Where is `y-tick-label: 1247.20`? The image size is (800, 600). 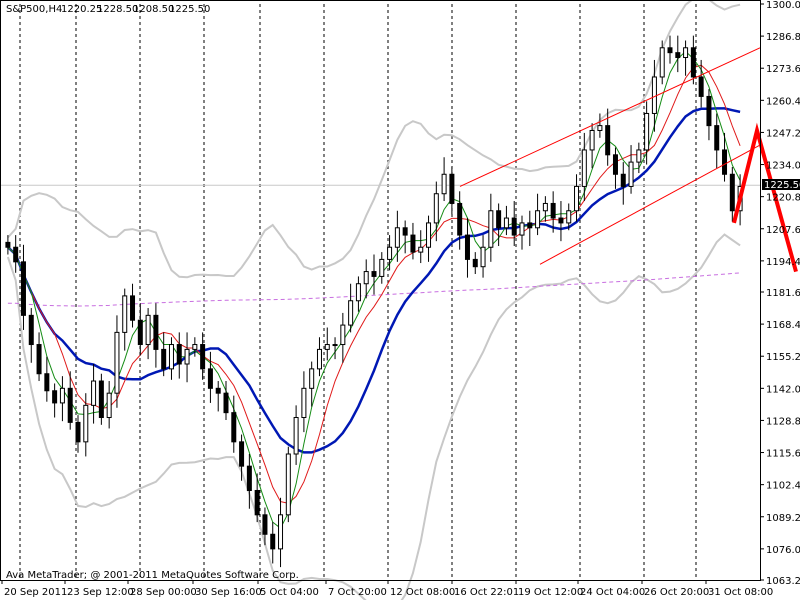
y-tick-label: 1247.20 is located at coordinates (783, 133).